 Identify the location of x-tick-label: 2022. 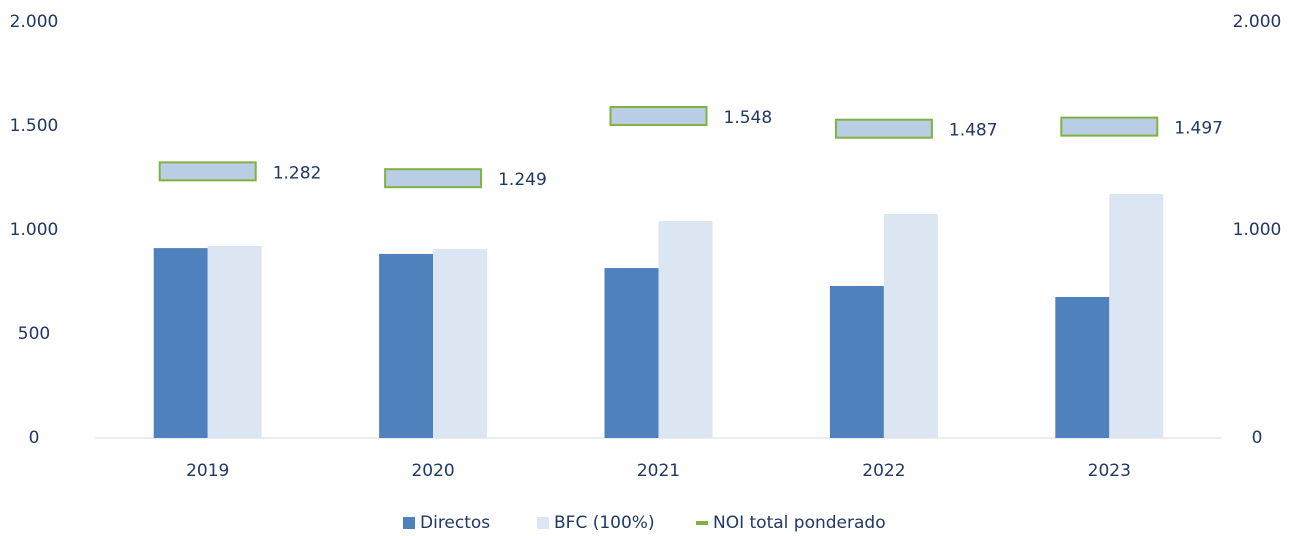
(883, 471).